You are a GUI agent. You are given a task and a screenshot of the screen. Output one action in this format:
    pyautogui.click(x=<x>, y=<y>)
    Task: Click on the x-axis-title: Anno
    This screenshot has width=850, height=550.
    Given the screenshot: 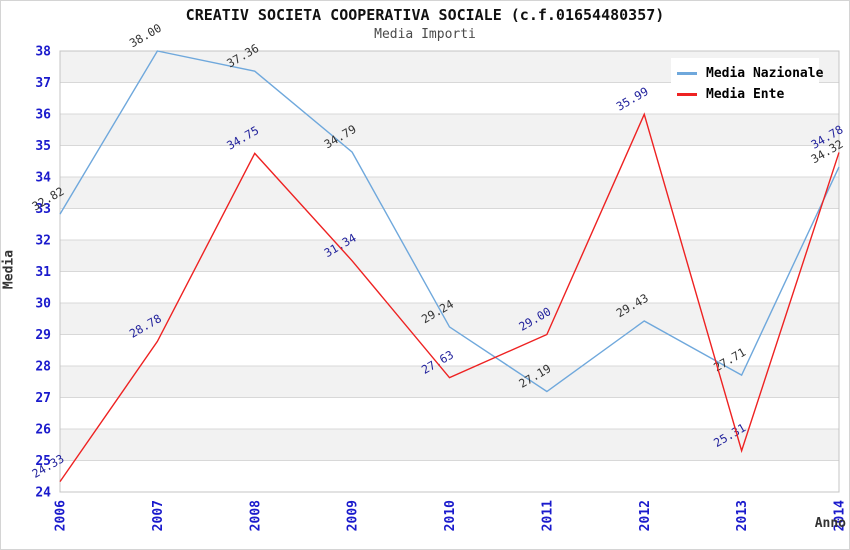 What is the action you would take?
    pyautogui.click(x=830, y=523)
    